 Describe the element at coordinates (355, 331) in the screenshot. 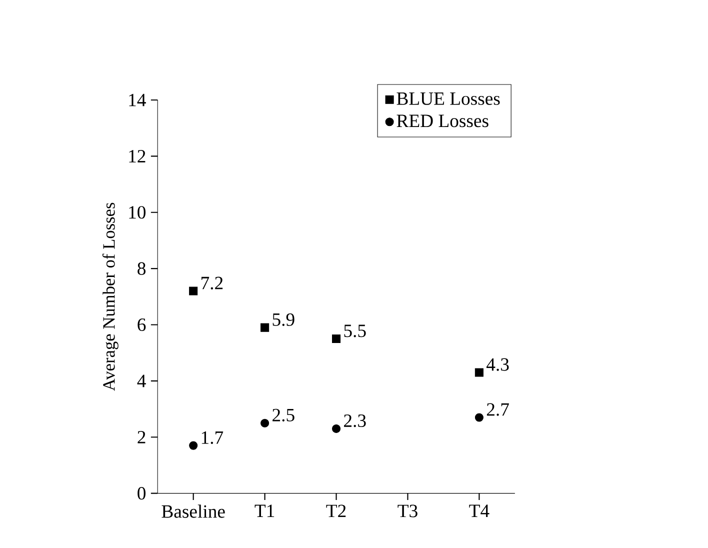

I see `data-label: 5.5` at that location.